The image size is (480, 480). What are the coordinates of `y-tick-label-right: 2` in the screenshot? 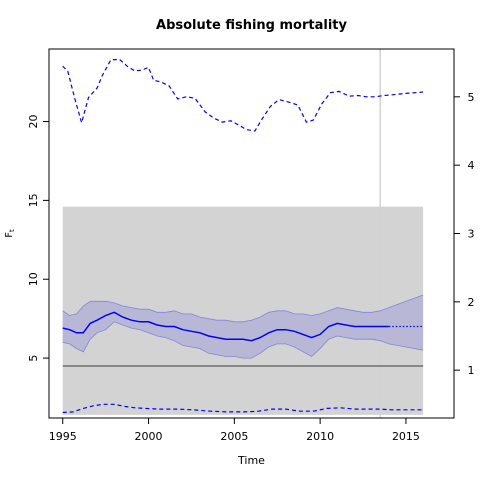 It's located at (471, 302).